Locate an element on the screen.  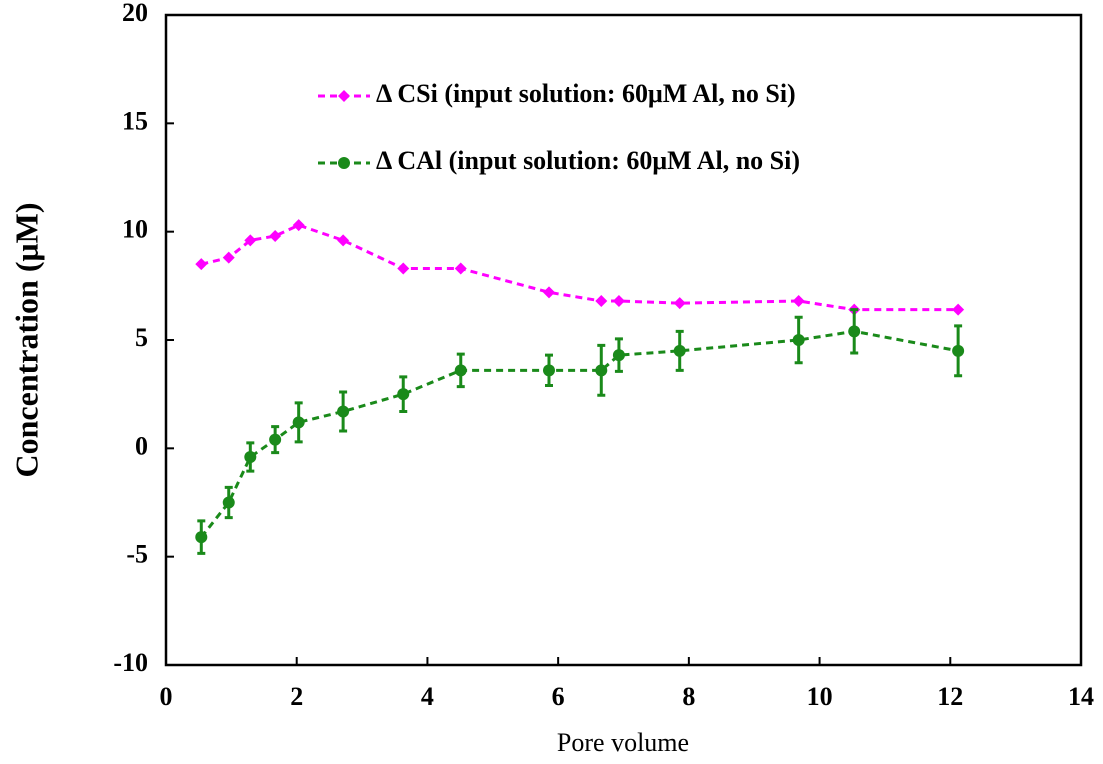
x-tick-label: 14 is located at coordinates (1081, 696).